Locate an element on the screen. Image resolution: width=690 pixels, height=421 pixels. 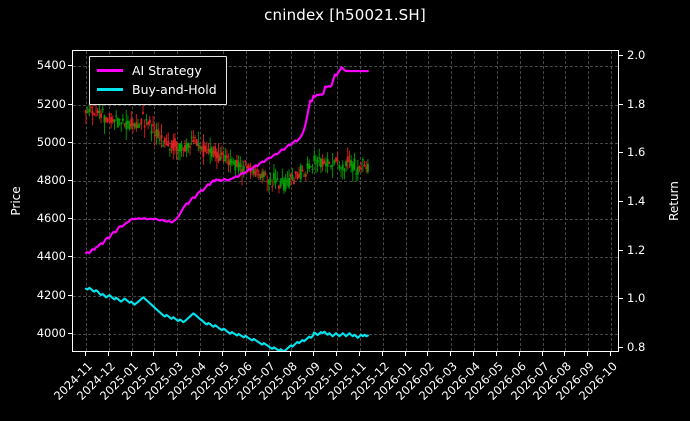
y-tick-label-right: 1.0 is located at coordinates (636, 298).